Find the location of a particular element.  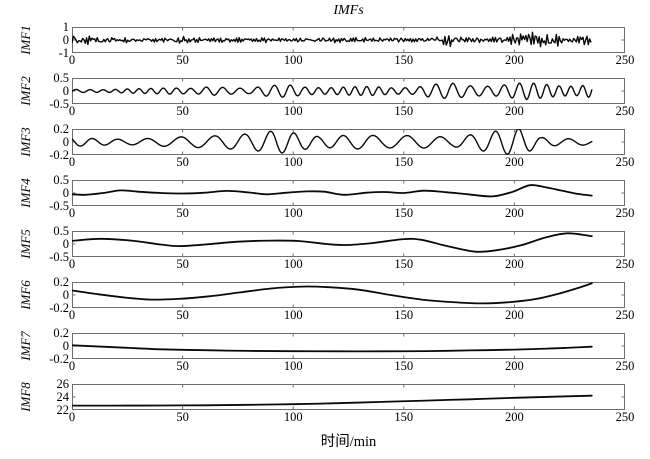

y-axis-label-imf1: IMF1 is located at coordinates (26, 40).